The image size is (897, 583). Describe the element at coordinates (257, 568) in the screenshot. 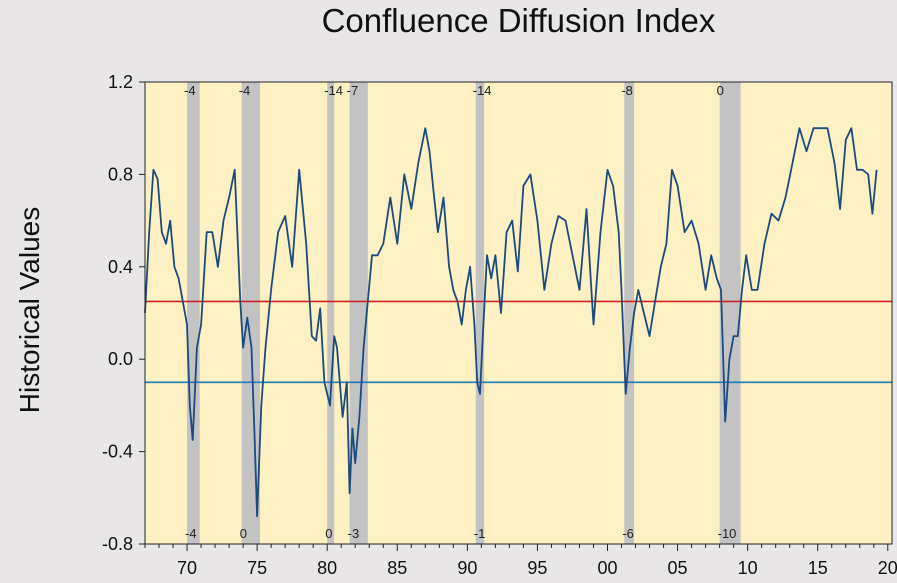

I see `x-tick-label: 75` at that location.